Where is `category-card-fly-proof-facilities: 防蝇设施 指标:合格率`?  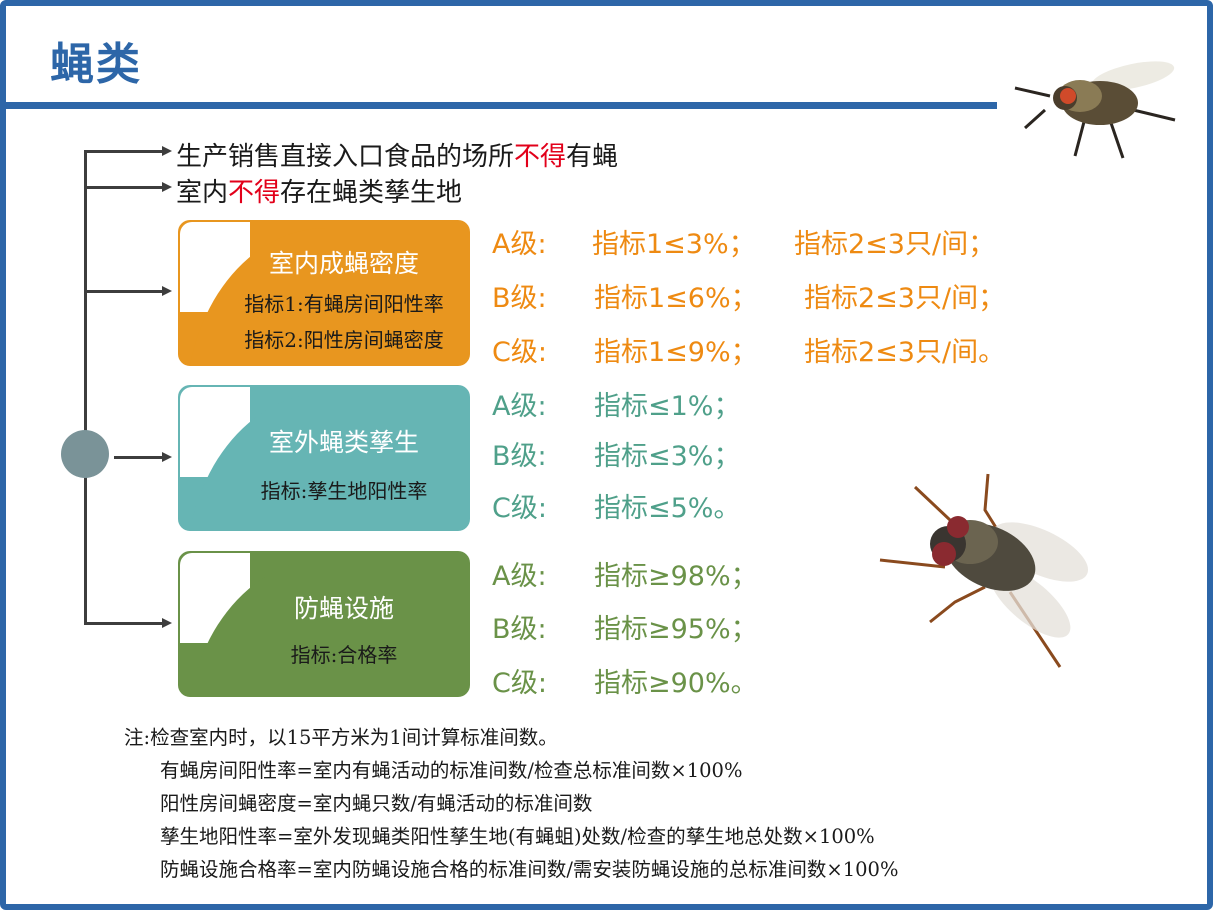
category-card-fly-proof-facilities: 防蝇设施 指标:合格率 is located at coordinates (324, 624).